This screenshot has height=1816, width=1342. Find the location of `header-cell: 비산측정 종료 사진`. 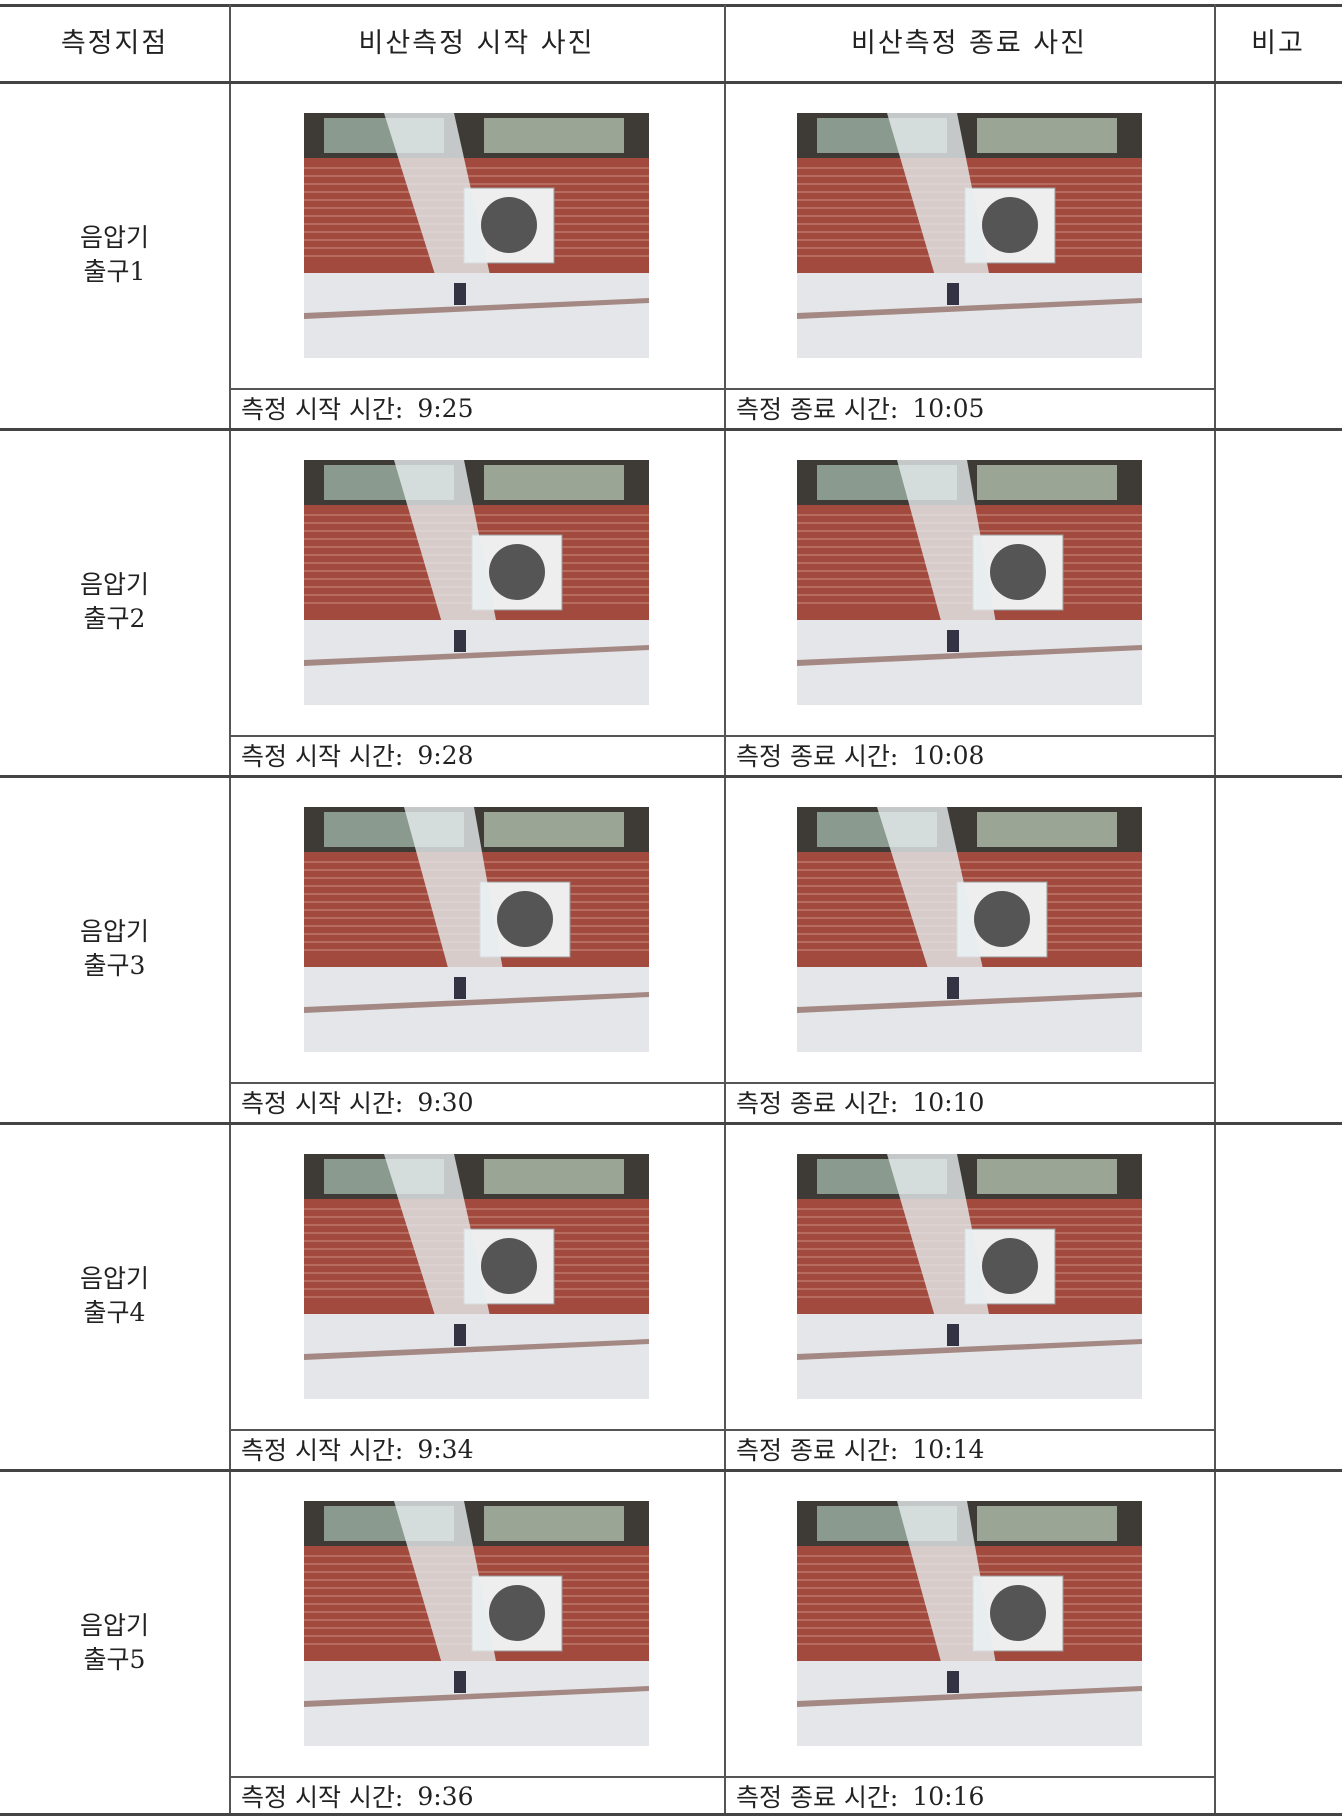

header-cell: 비산측정 종료 사진 is located at coordinates (969, 43).